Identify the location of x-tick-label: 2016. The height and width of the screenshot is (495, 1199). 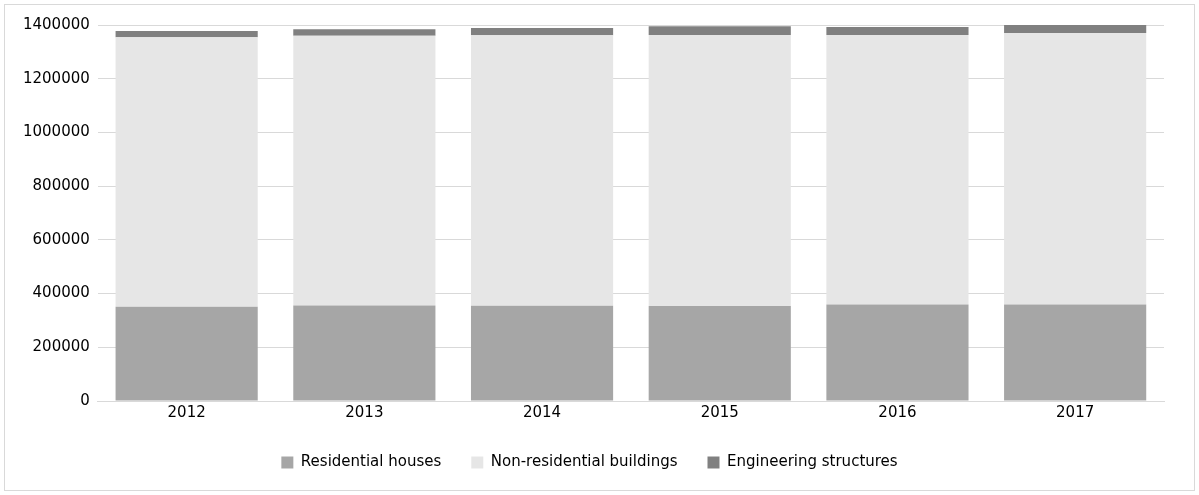
(897, 411).